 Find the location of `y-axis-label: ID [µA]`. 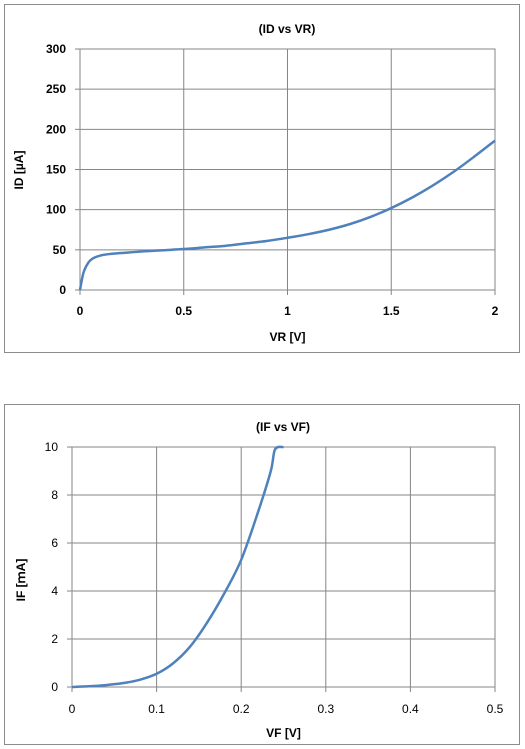

y-axis-label: ID [µA] is located at coordinates (19, 170).